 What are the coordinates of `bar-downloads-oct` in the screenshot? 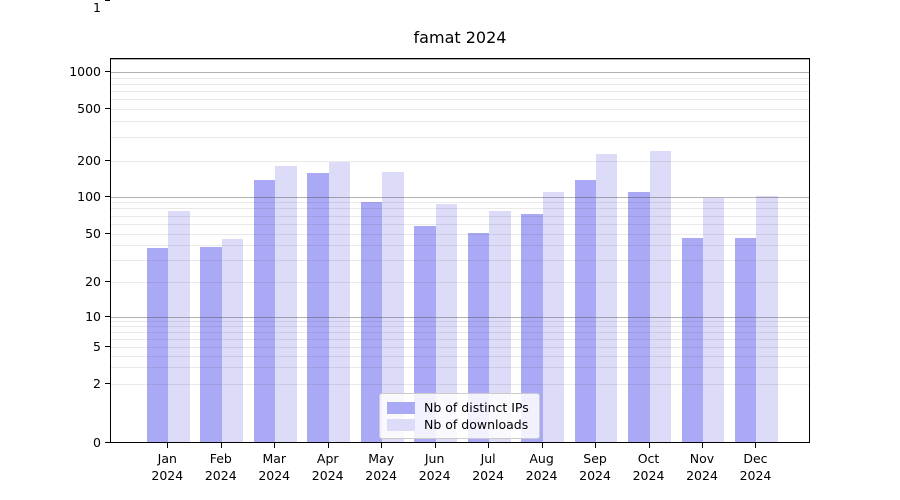 It's located at (660, 296).